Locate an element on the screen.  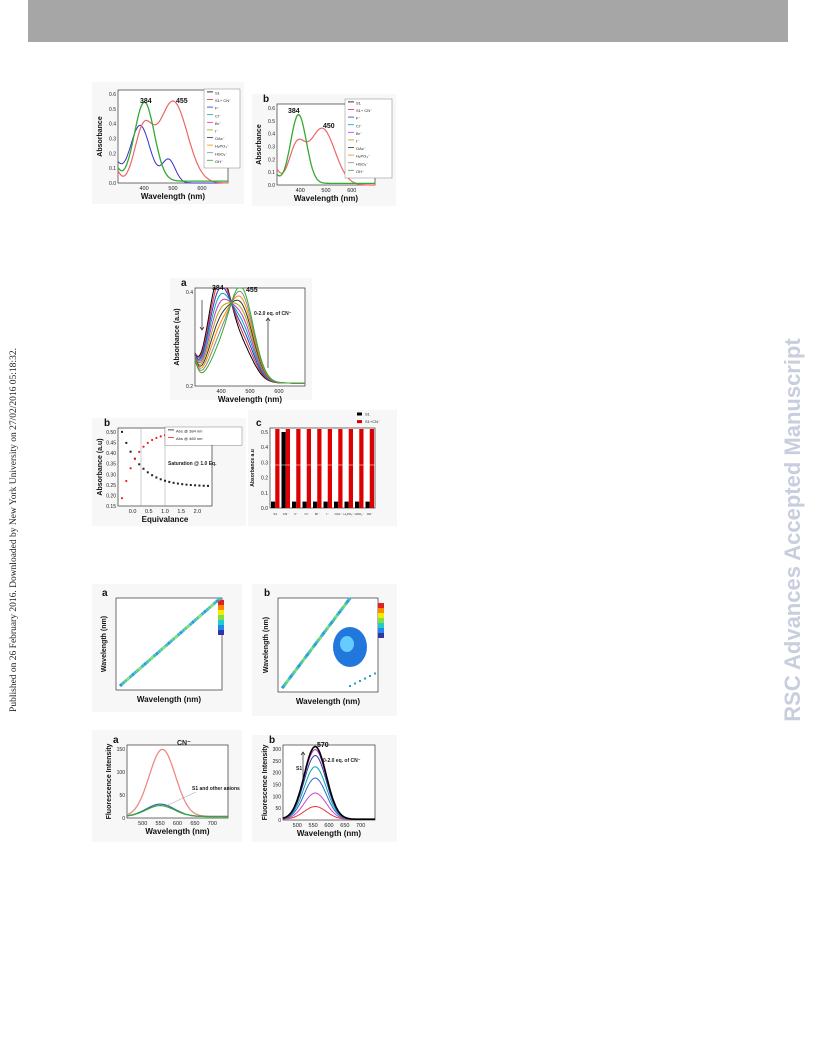
panel-label: b is located at coordinates (107, 423).